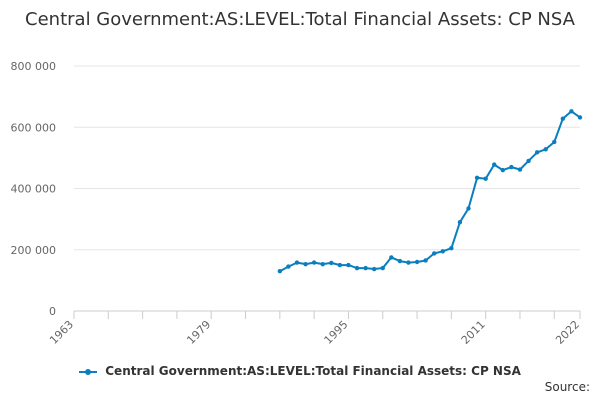 The height and width of the screenshot is (400, 600). Describe the element at coordinates (567, 387) in the screenshot. I see `source-label: Source:` at that location.